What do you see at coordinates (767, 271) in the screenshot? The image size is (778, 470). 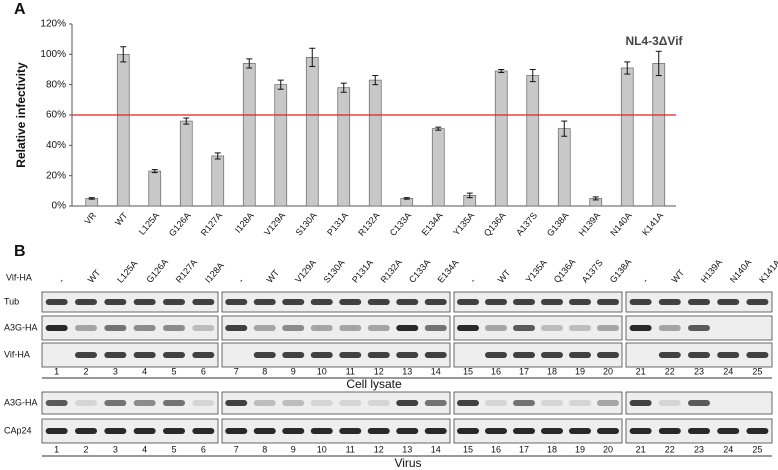 I see `lane-label: K141A` at bounding box center [767, 271].